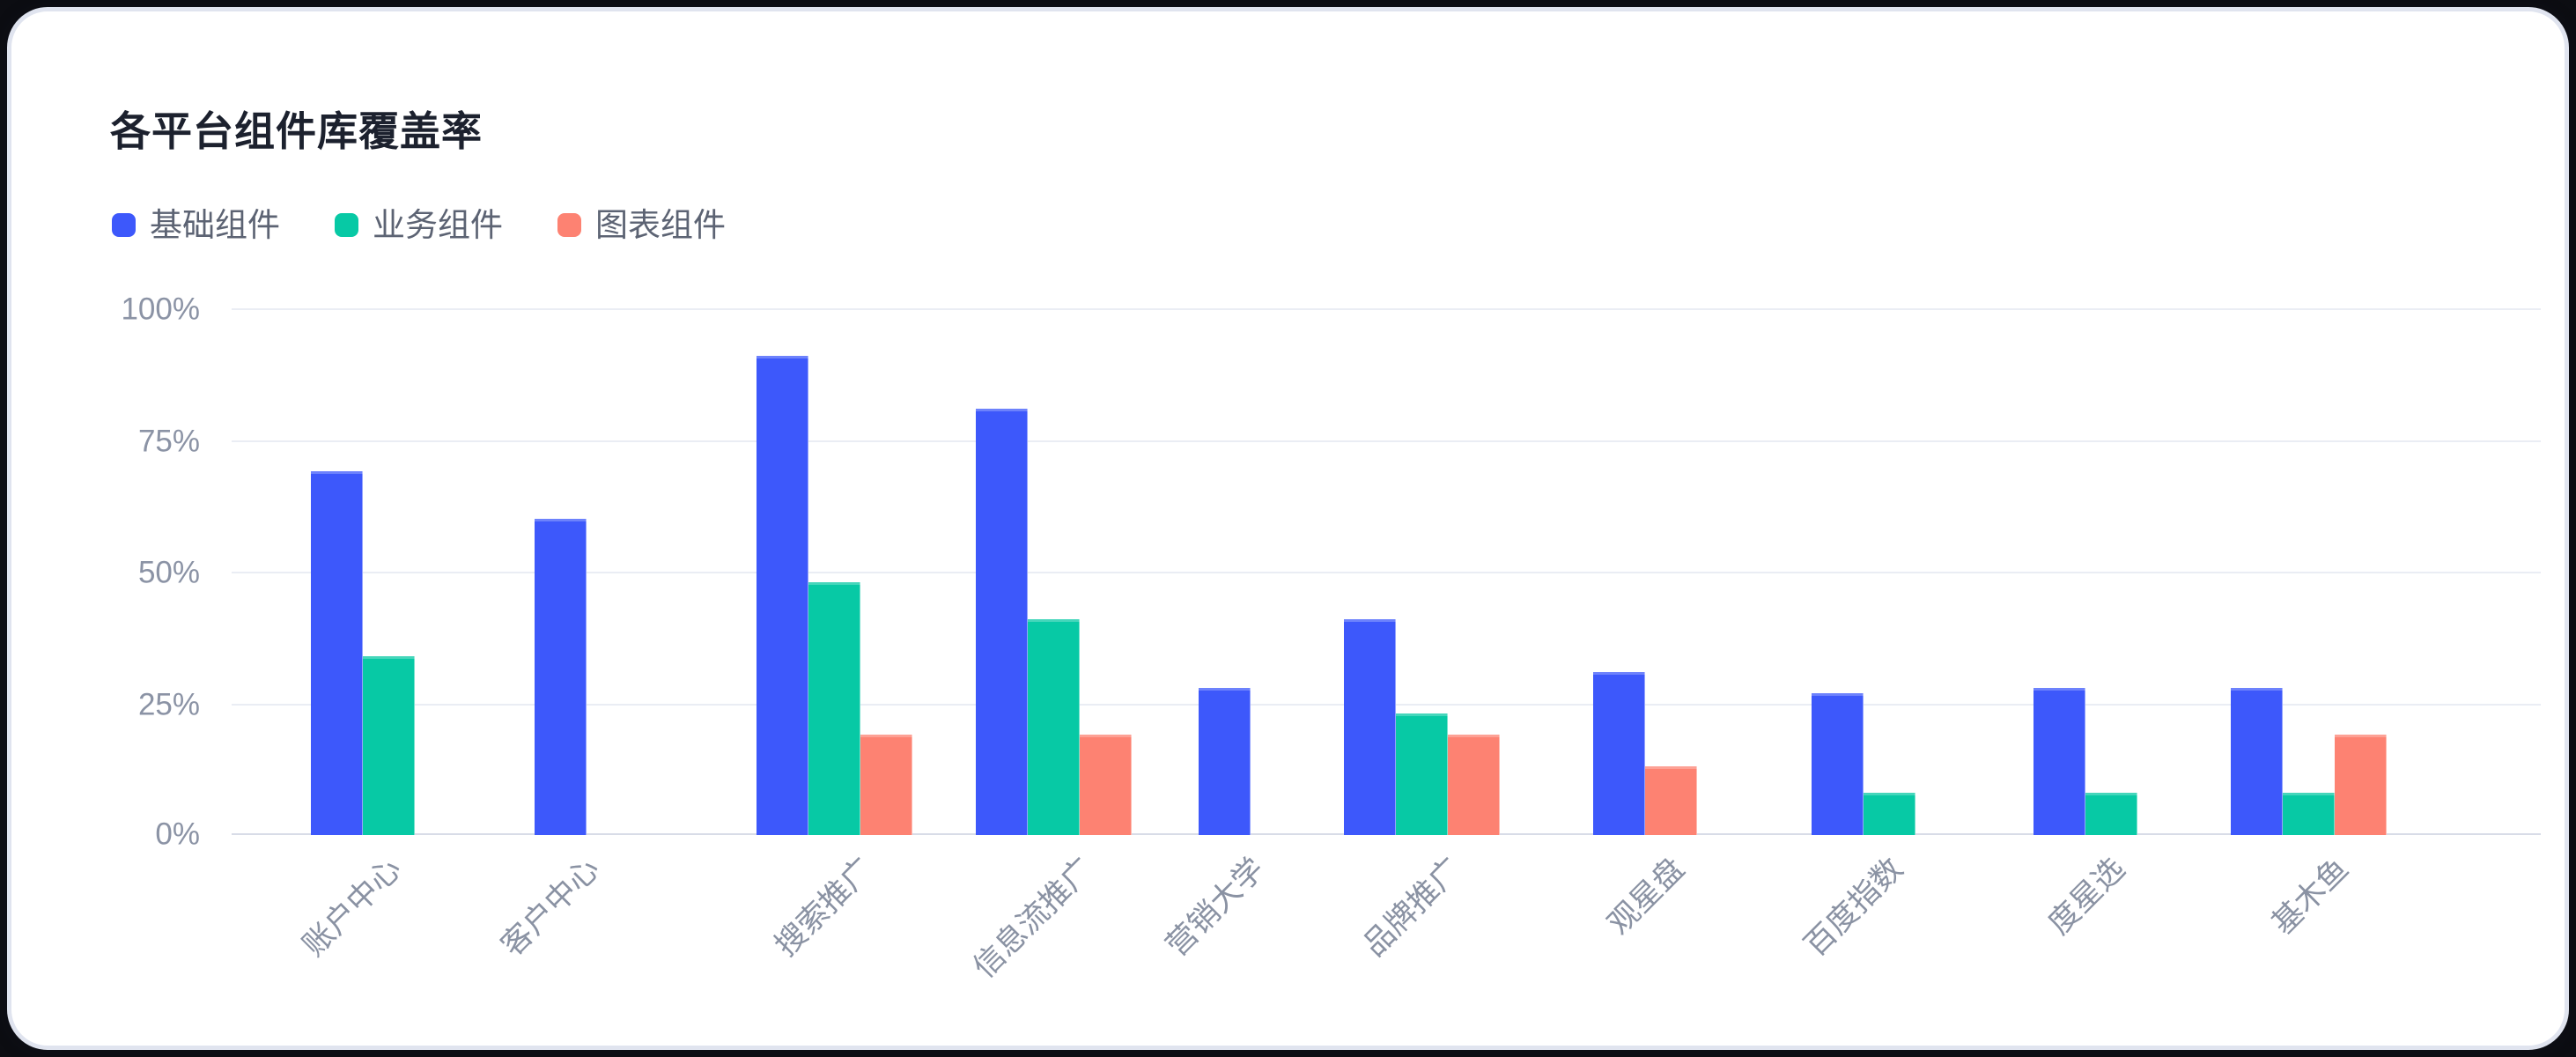 Image resolution: width=2576 pixels, height=1057 pixels. I want to click on legend-label: 图表组件, so click(660, 225).